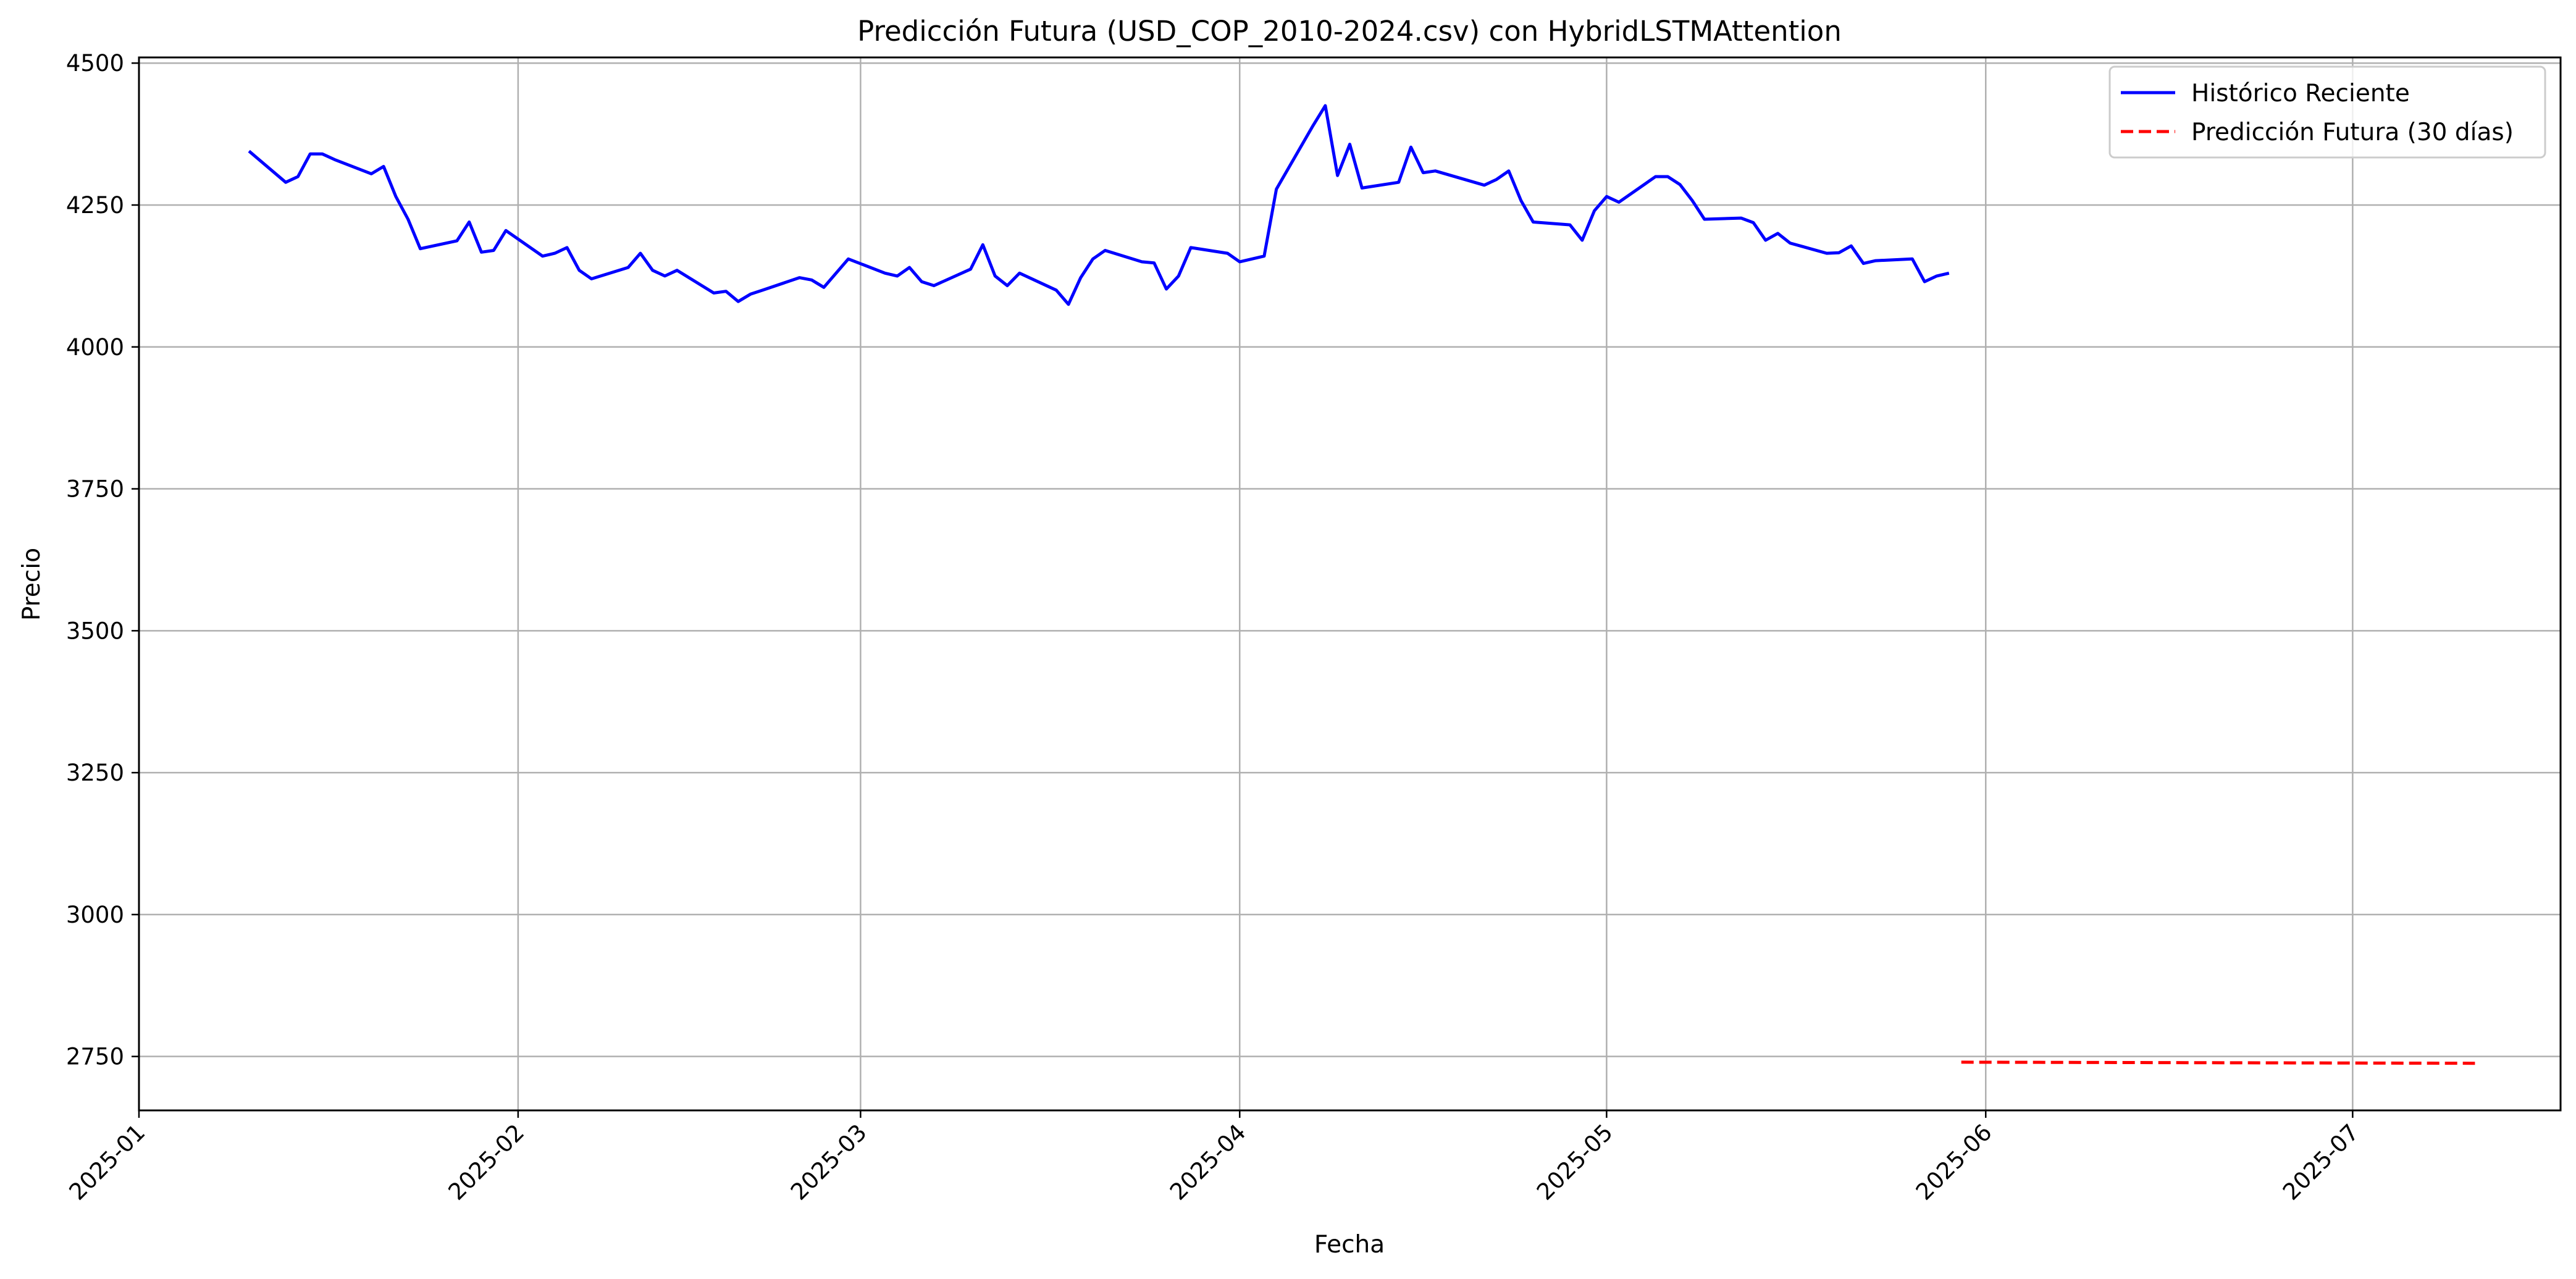 The image size is (2576, 1279). Describe the element at coordinates (95, 64) in the screenshot. I see `y-tick-label: 4500` at that location.